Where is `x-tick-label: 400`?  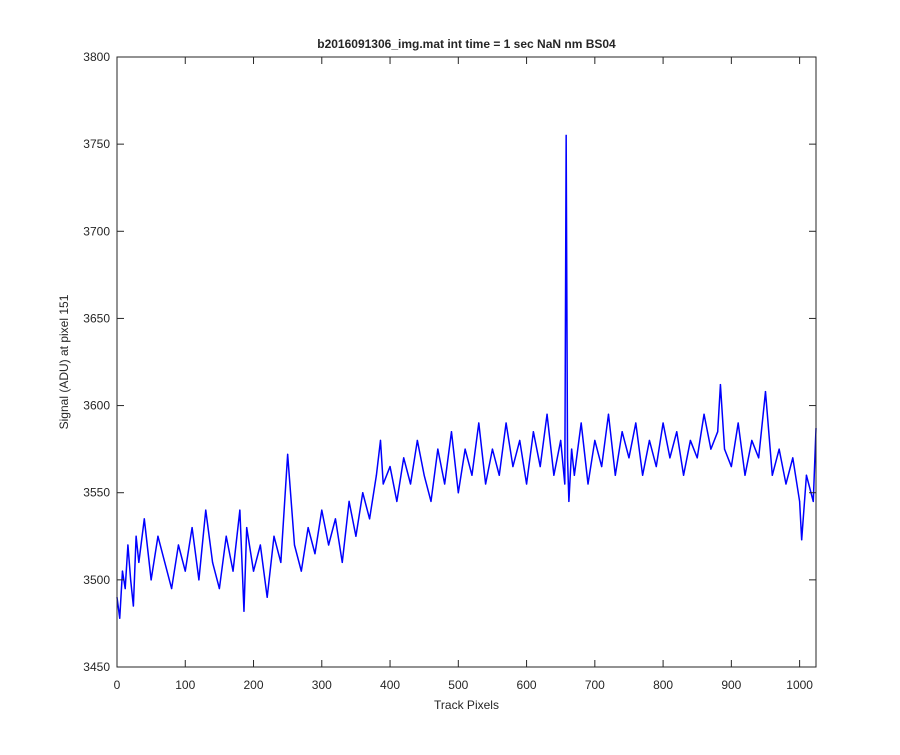
x-tick-label: 400 is located at coordinates (390, 685).